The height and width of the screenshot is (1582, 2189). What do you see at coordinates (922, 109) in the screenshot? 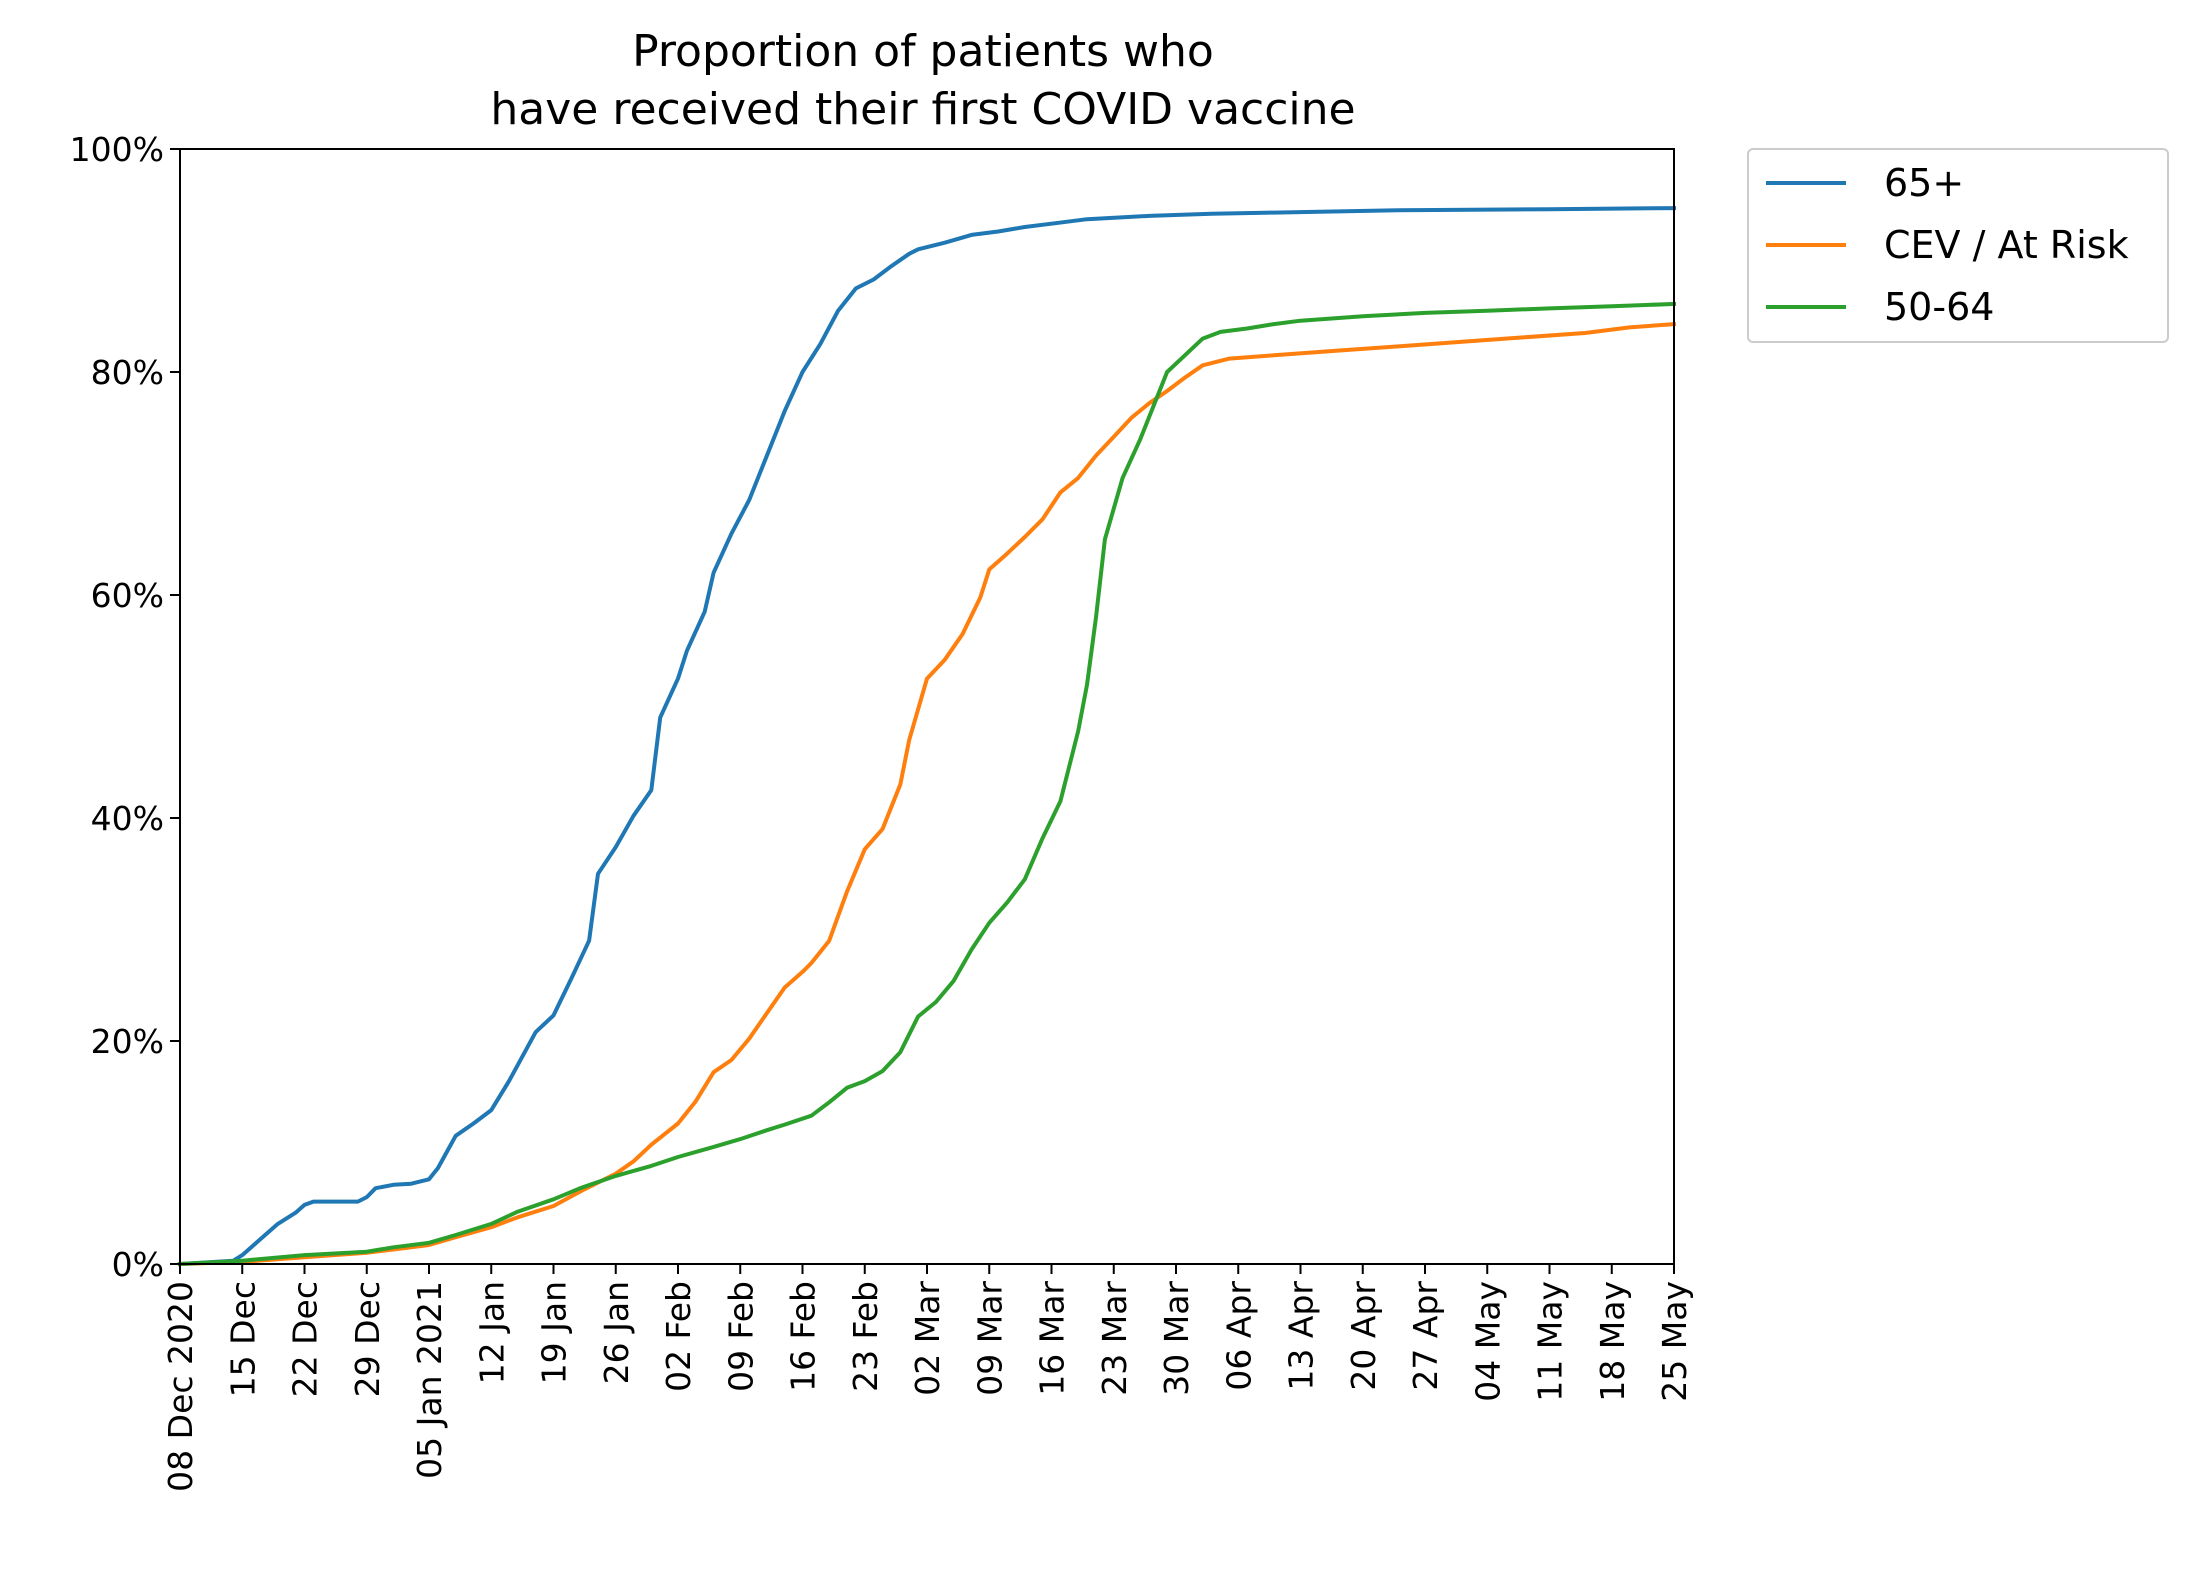
I see `chart-title-line-2: have received their first COVID vaccine` at bounding box center [922, 109].